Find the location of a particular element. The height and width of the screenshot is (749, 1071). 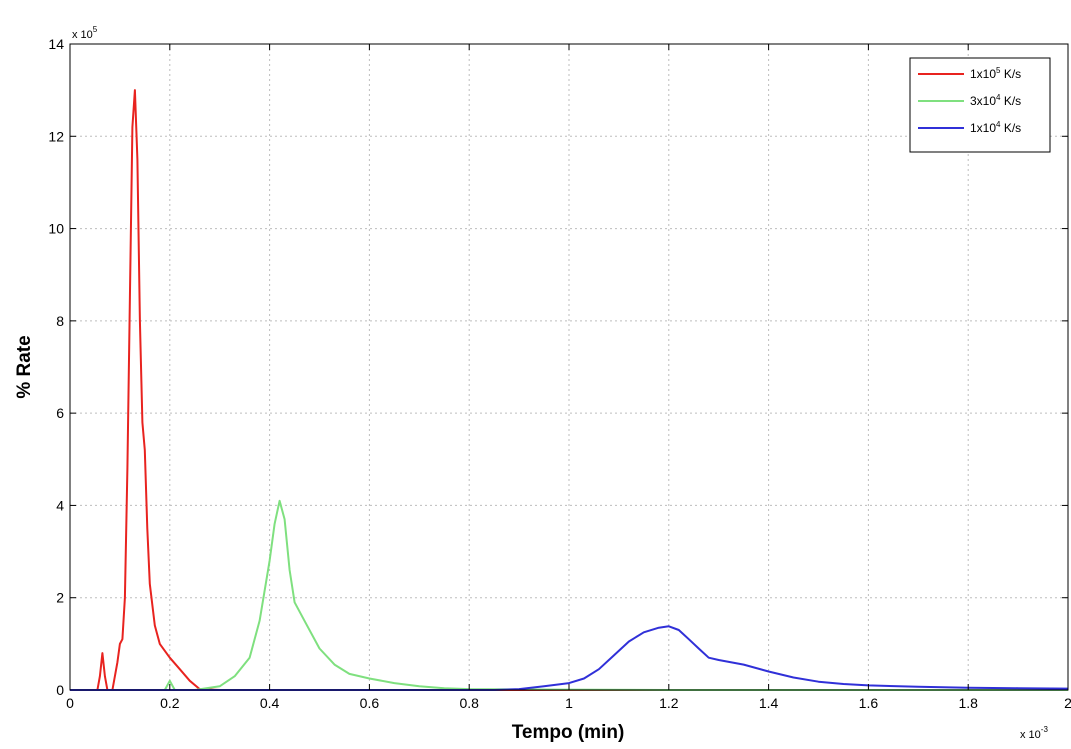

x-tick-label: 1.2 is located at coordinates (669, 703).